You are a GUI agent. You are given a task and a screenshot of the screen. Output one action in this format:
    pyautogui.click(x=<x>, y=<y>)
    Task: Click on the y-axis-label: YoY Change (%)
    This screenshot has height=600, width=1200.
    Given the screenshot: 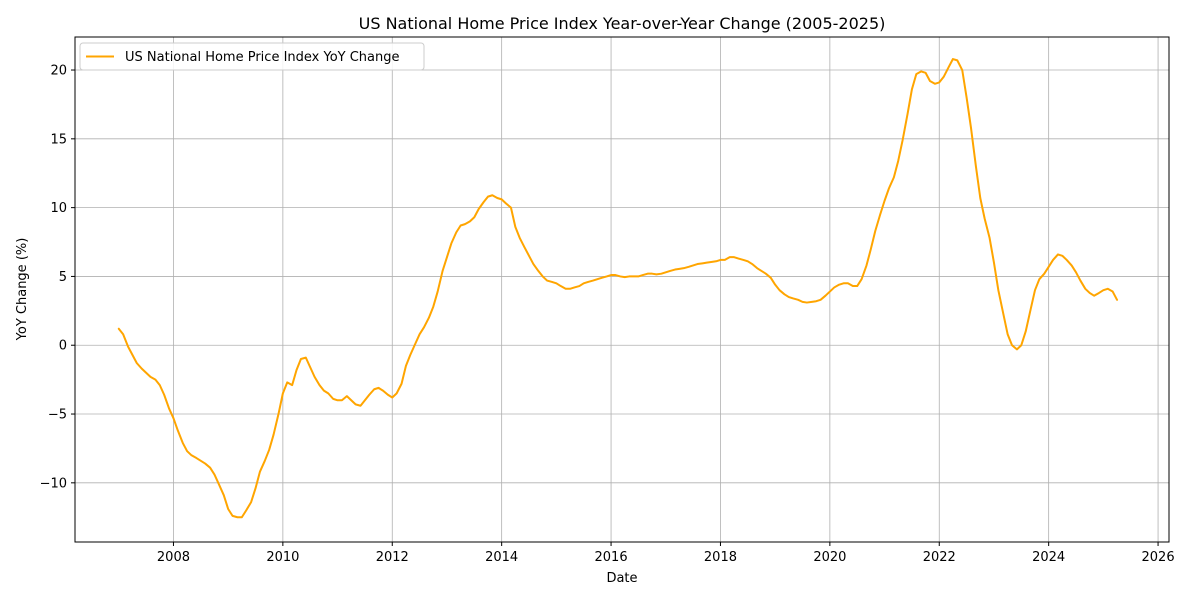 What is the action you would take?
    pyautogui.click(x=22, y=290)
    